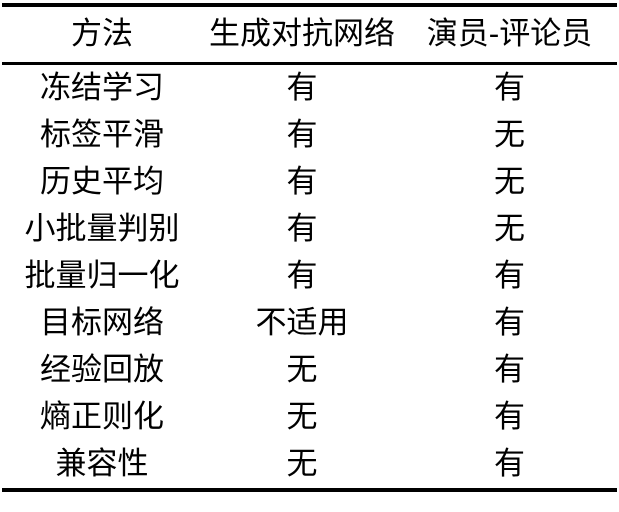 This screenshot has height=512, width=619. What do you see at coordinates (302, 323) in the screenshot?
I see `cell-gan: 不适用` at bounding box center [302, 323].